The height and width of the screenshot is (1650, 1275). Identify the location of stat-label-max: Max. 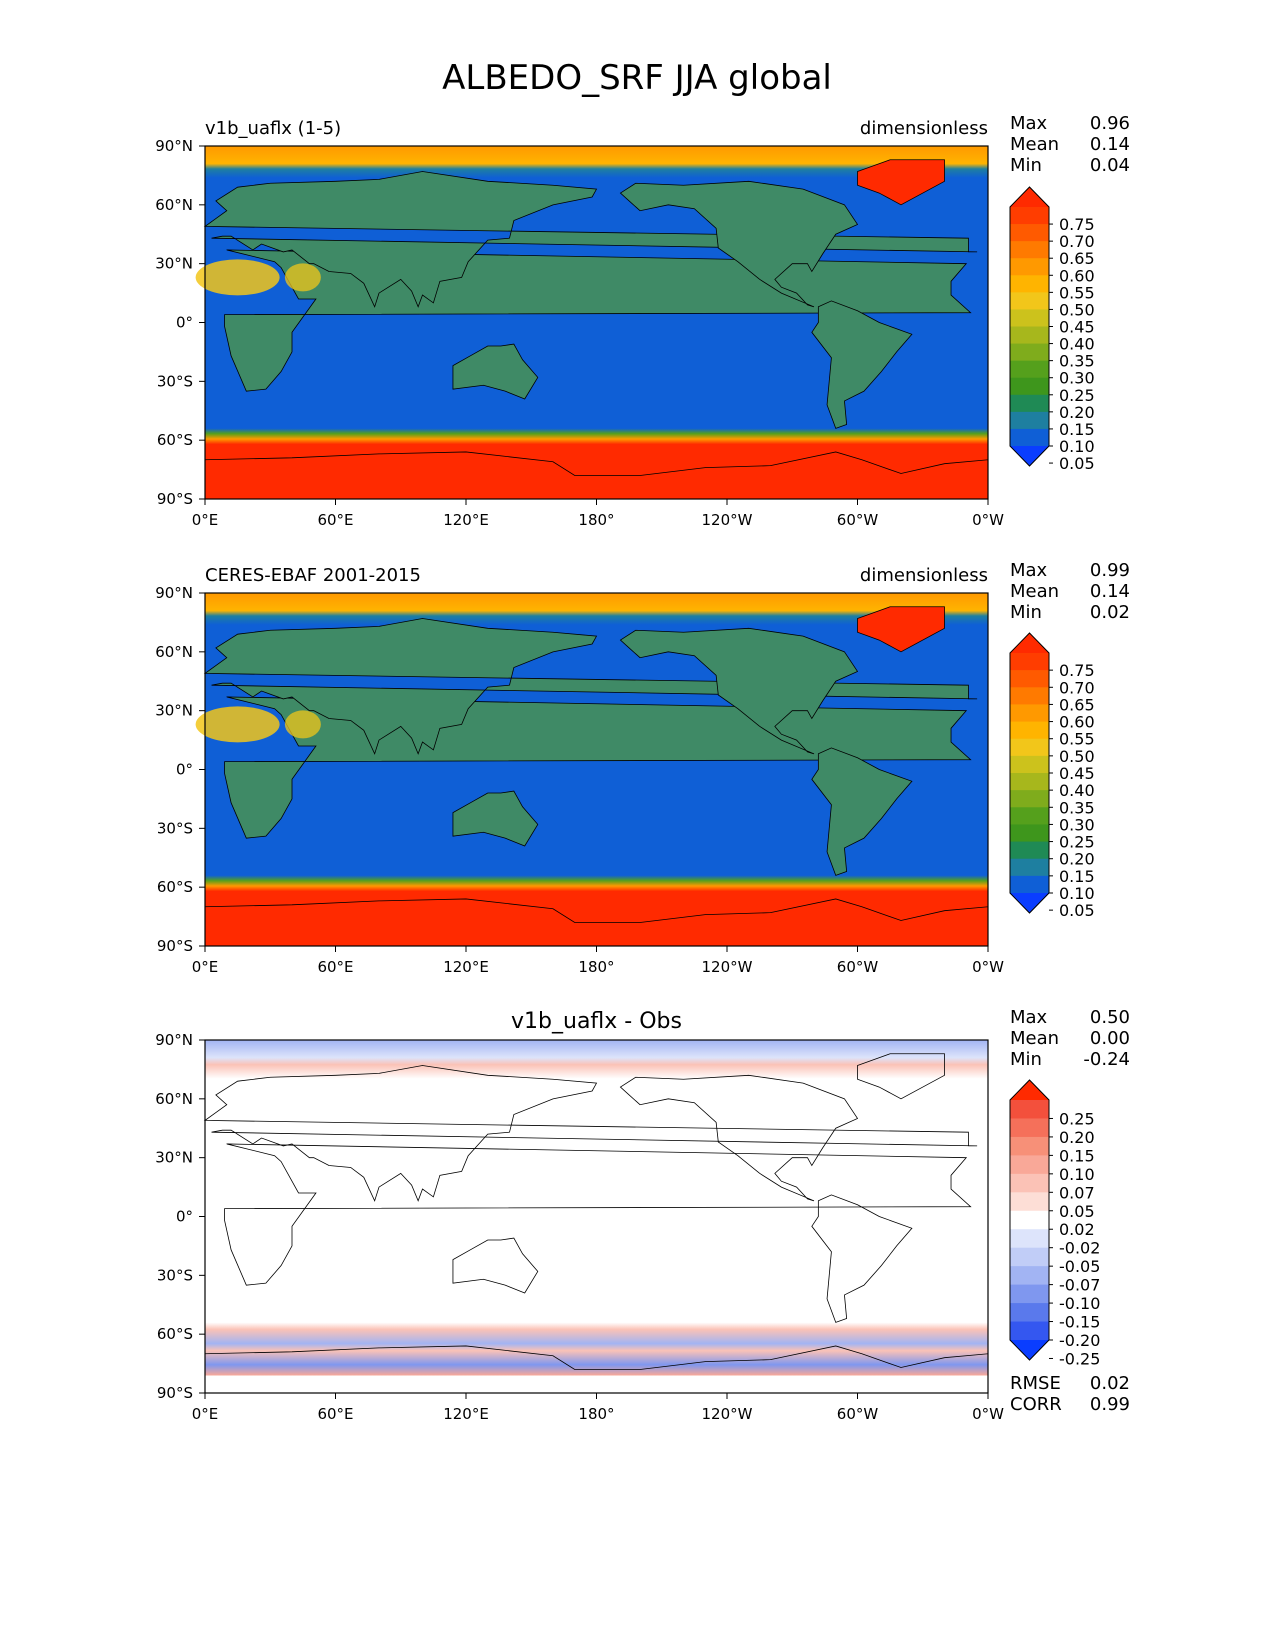
(1029, 1017).